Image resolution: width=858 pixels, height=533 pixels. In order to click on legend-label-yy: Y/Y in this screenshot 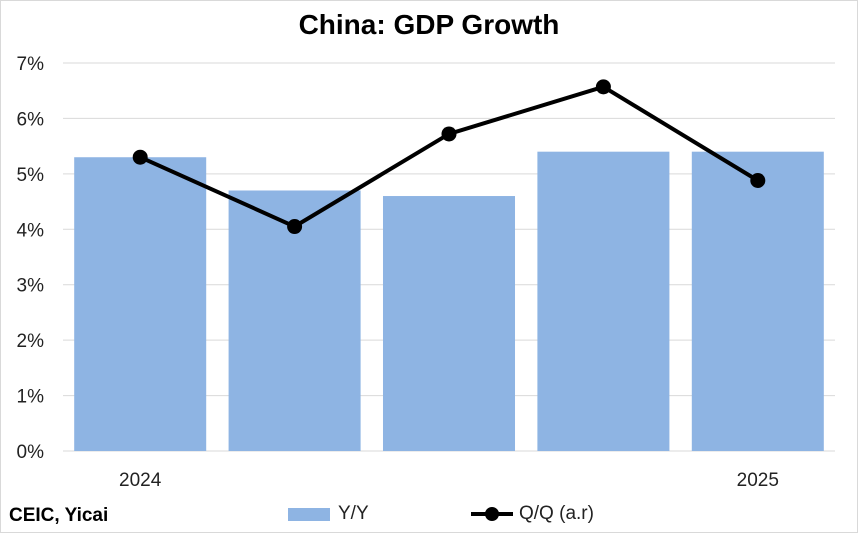, I will do `click(353, 513)`.